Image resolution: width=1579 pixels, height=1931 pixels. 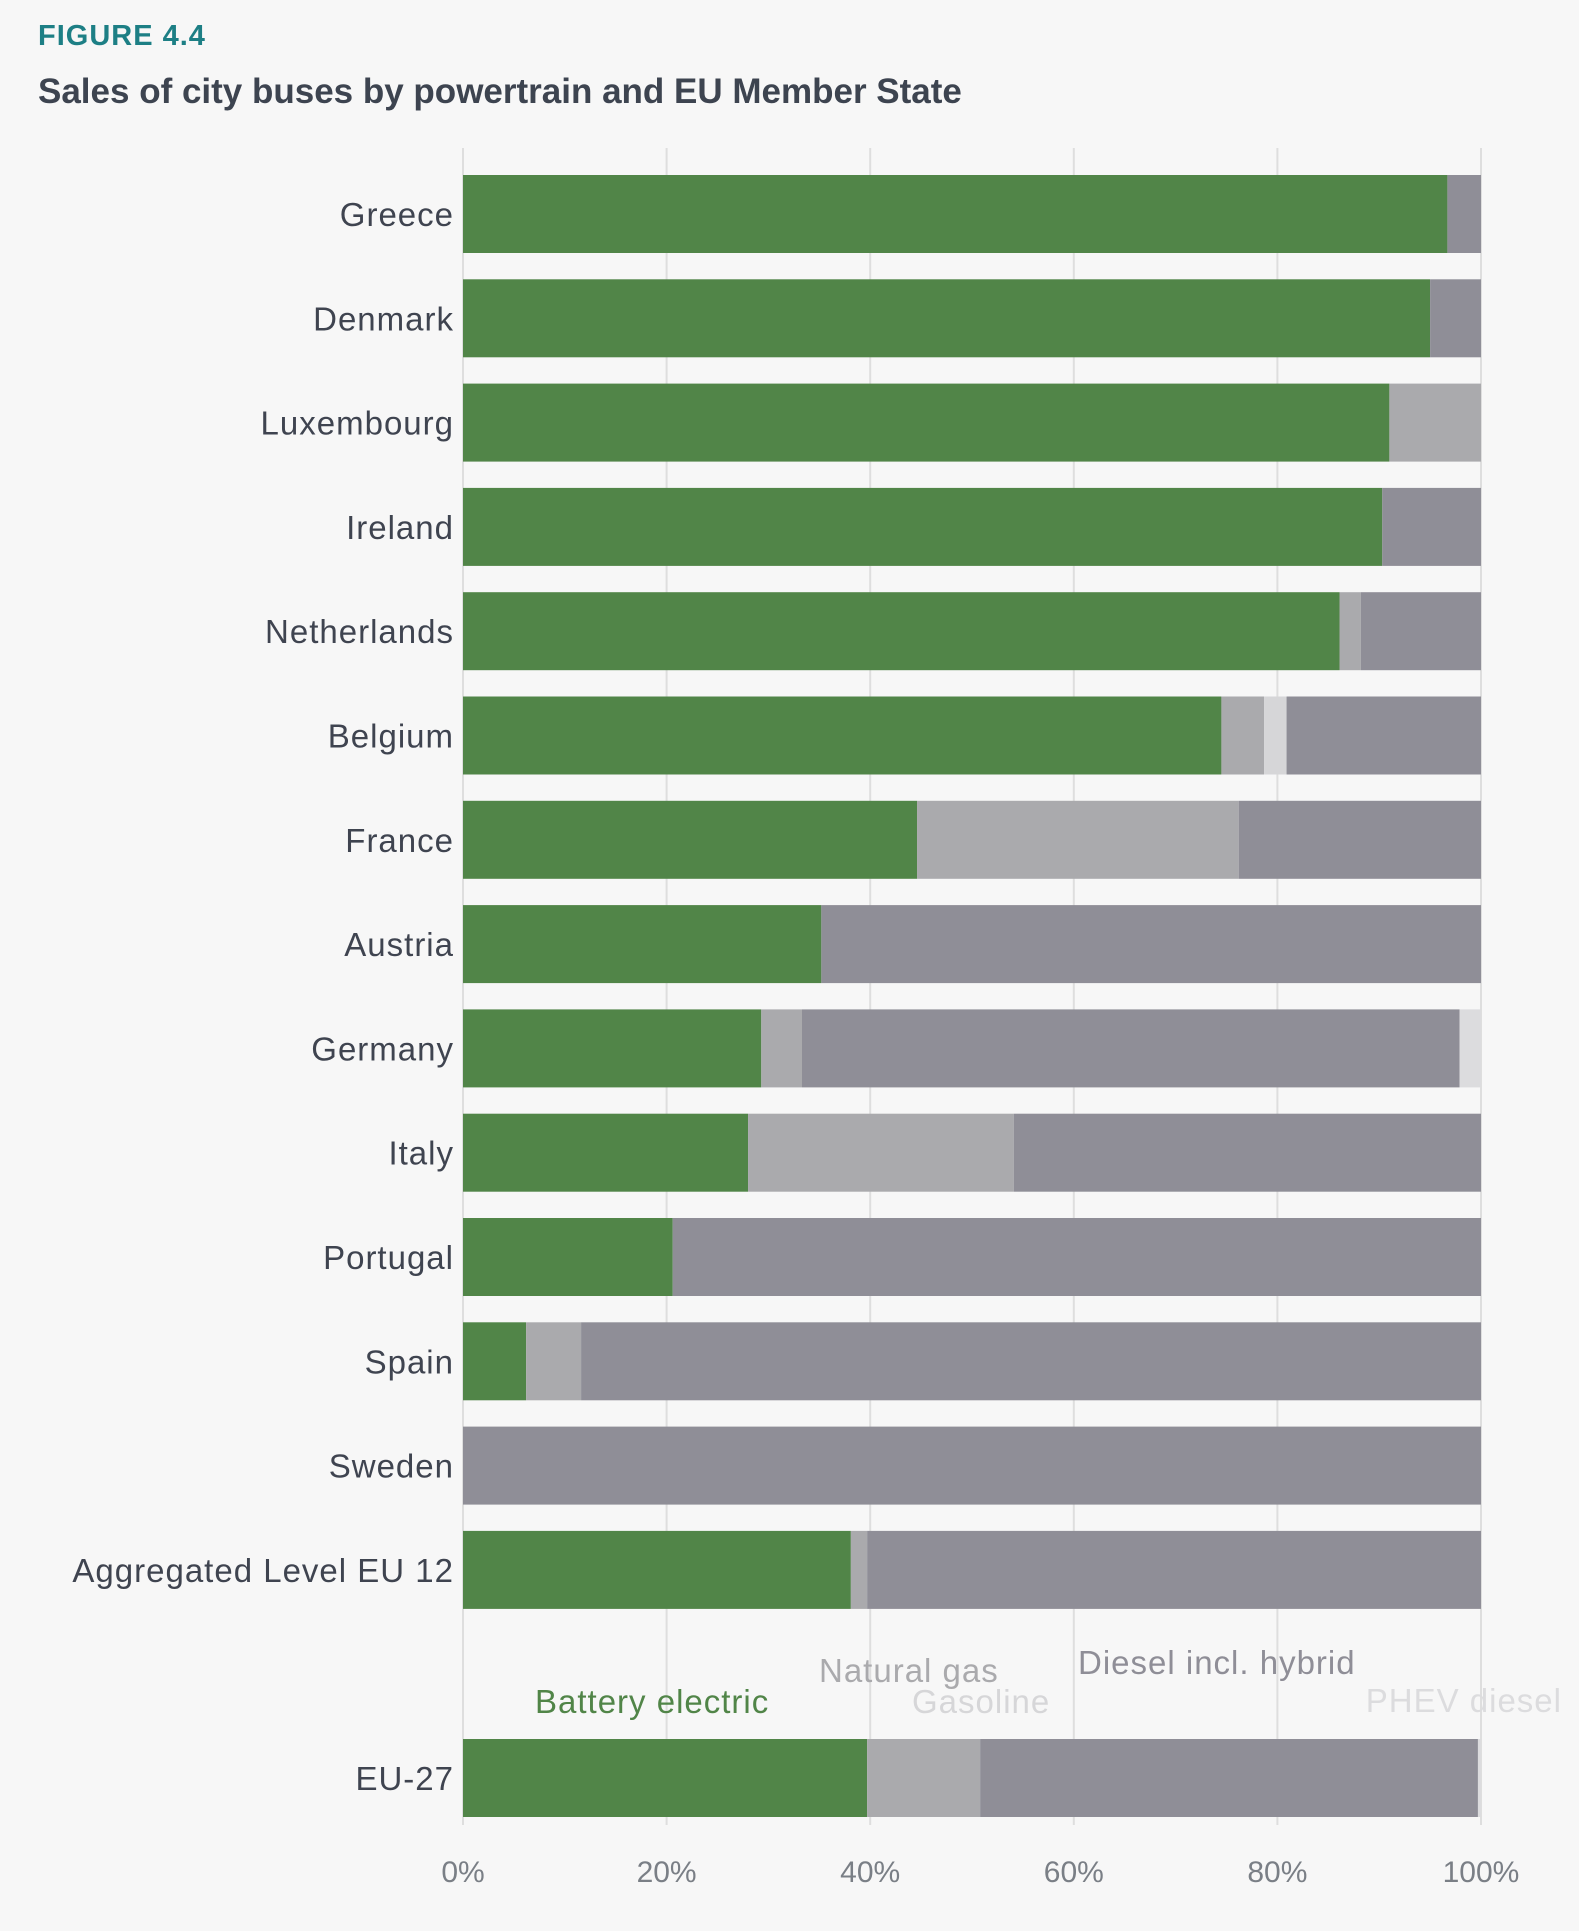 What do you see at coordinates (357, 423) in the screenshot?
I see `category-label: Luxembourg` at bounding box center [357, 423].